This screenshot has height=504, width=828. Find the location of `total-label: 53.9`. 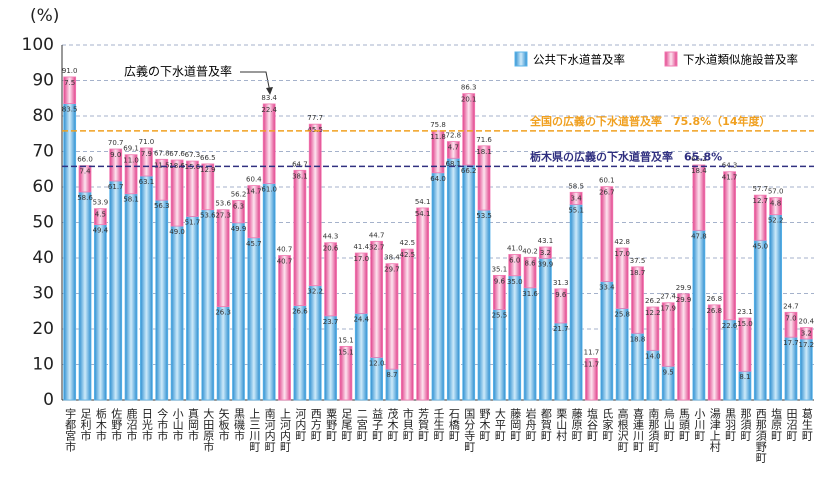

total-label: 53.9 is located at coordinates (101, 203).